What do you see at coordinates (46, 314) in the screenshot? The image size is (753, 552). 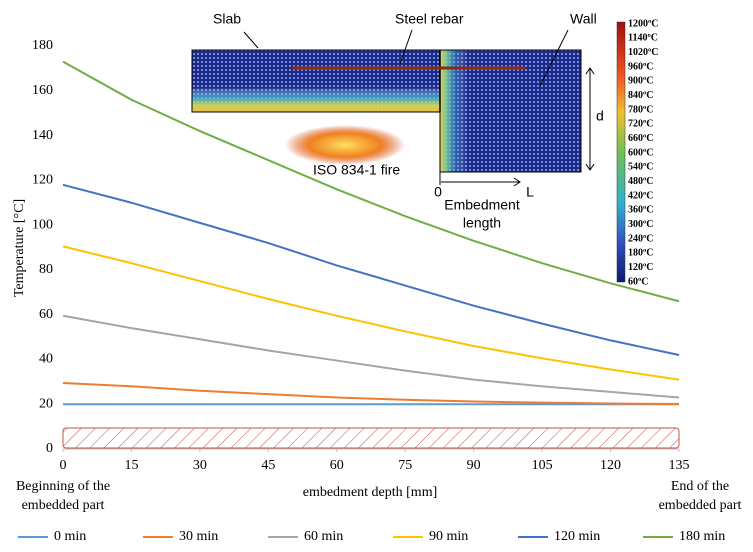 I see `y-tick-label: 60` at bounding box center [46, 314].